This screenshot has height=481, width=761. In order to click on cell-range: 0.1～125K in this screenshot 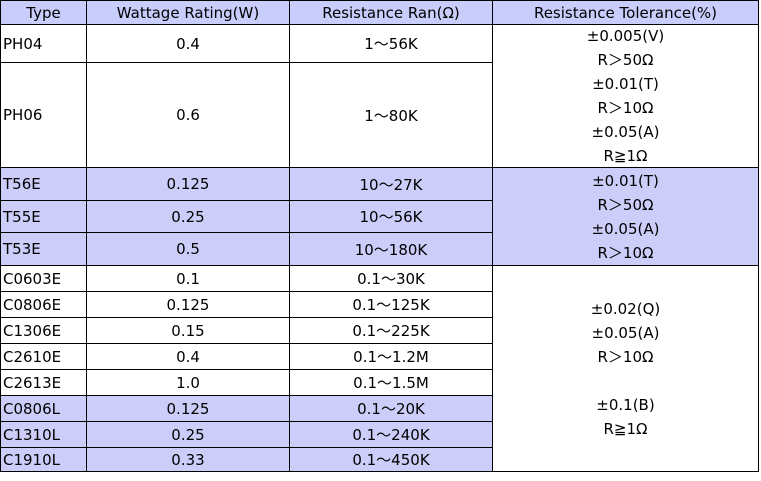, I will do `click(391, 305)`.